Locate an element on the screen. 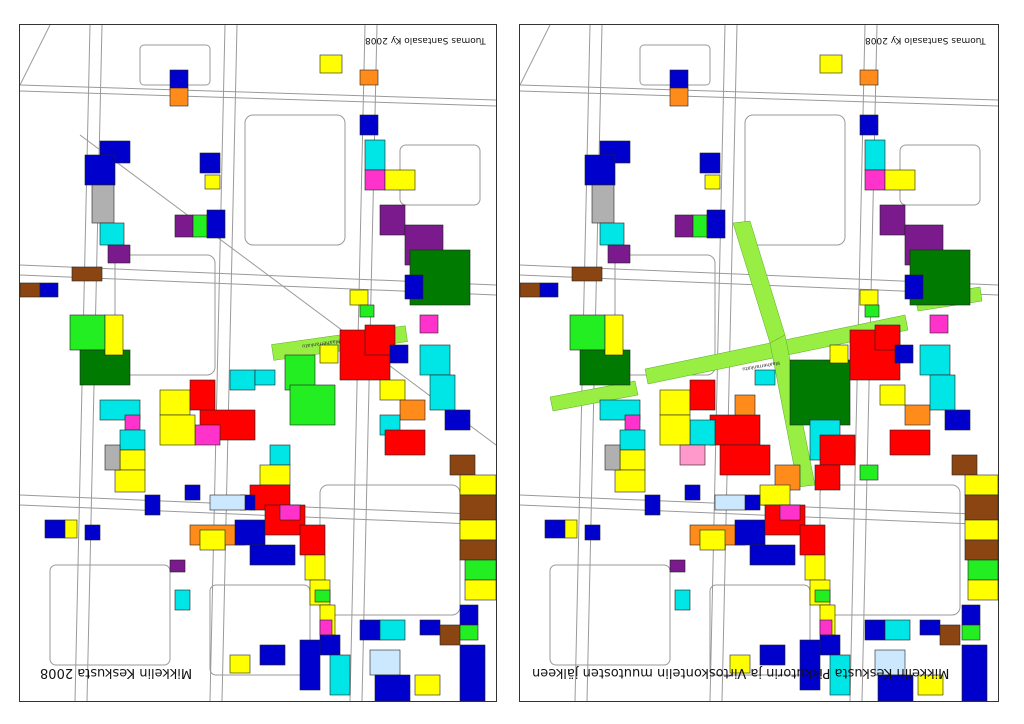 The width and height of the screenshot is (1024, 724). street-label: Maaherrankatu is located at coordinates (321, 343).